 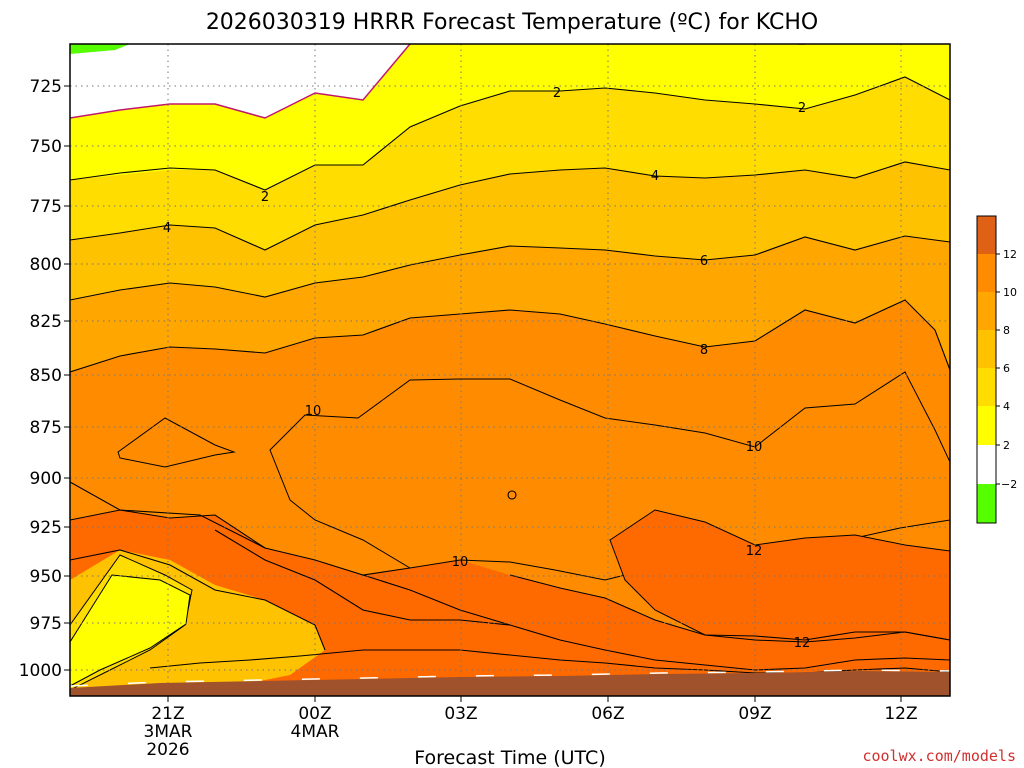 I want to click on y-tick-label: 975, so click(x=46, y=624).